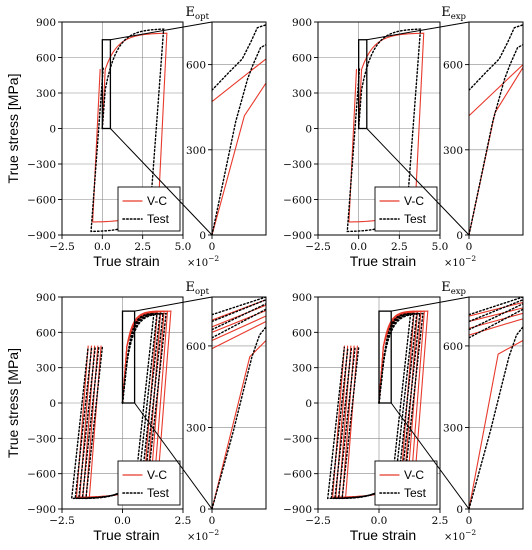  What do you see at coordinates (202, 17) in the screenshot?
I see `panel-title-subscript: opt` at bounding box center [202, 17].